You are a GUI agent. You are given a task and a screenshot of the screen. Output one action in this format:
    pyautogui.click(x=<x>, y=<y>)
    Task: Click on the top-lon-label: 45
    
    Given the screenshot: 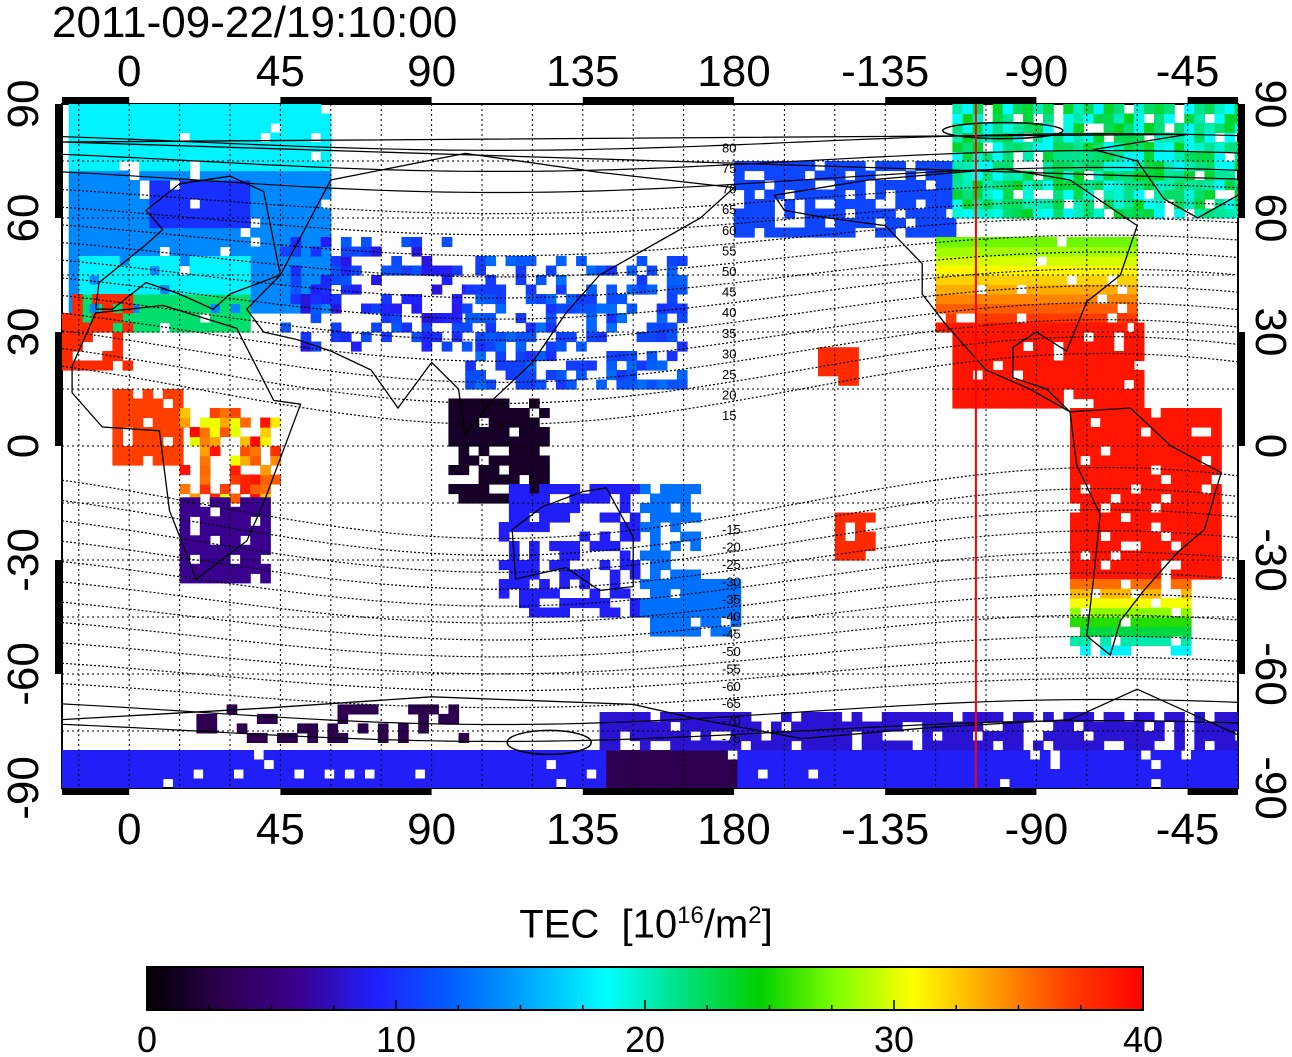 What is the action you would take?
    pyautogui.click(x=280, y=71)
    